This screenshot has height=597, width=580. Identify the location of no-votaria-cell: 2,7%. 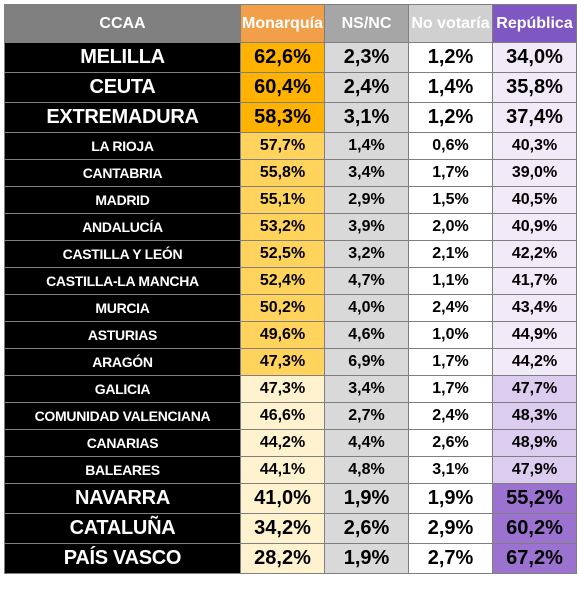
(450, 558).